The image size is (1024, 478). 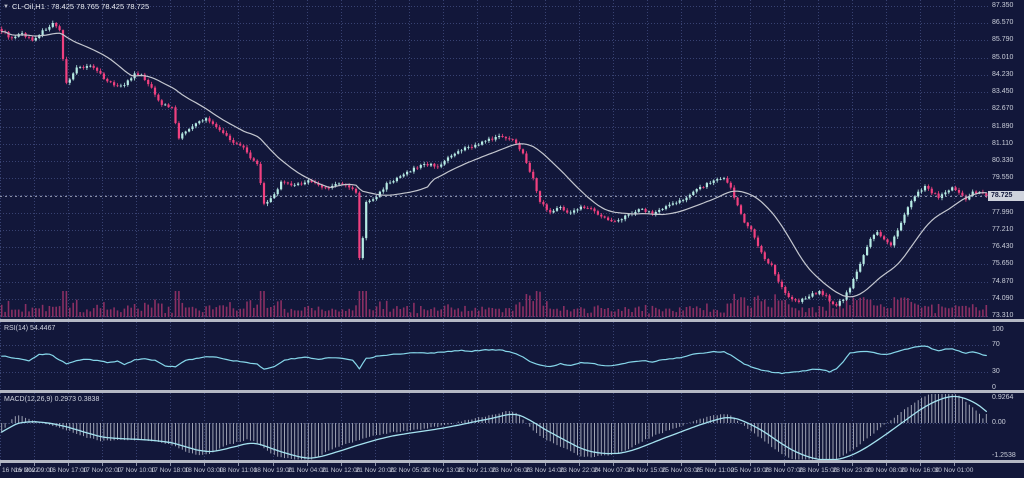 I want to click on time-axis-label: 17 Nov 18:00, so click(x=170, y=470).